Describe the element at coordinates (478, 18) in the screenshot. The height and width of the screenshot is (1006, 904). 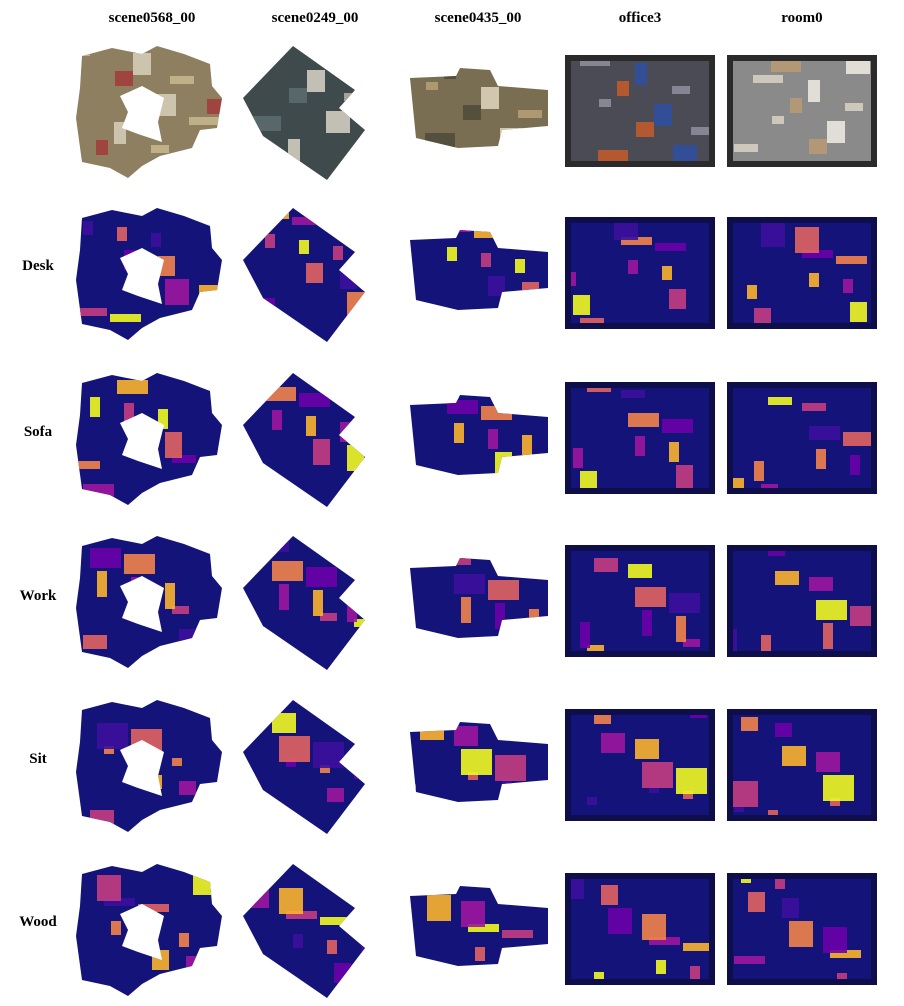
I see `column-header: scene0435_00` at that location.